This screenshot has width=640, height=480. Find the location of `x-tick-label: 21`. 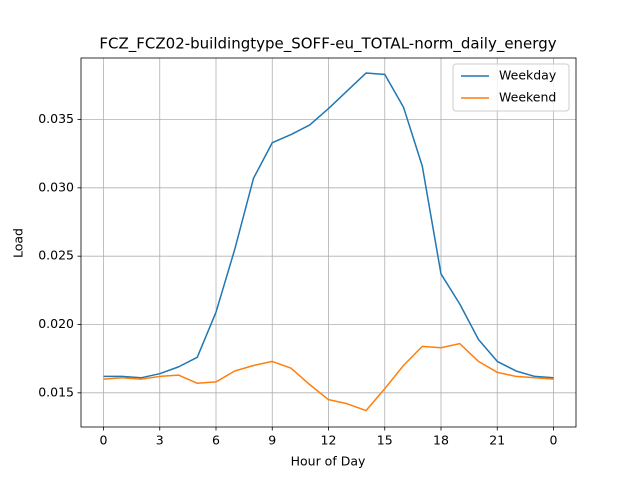

x-tick-label: 21 is located at coordinates (497, 440).